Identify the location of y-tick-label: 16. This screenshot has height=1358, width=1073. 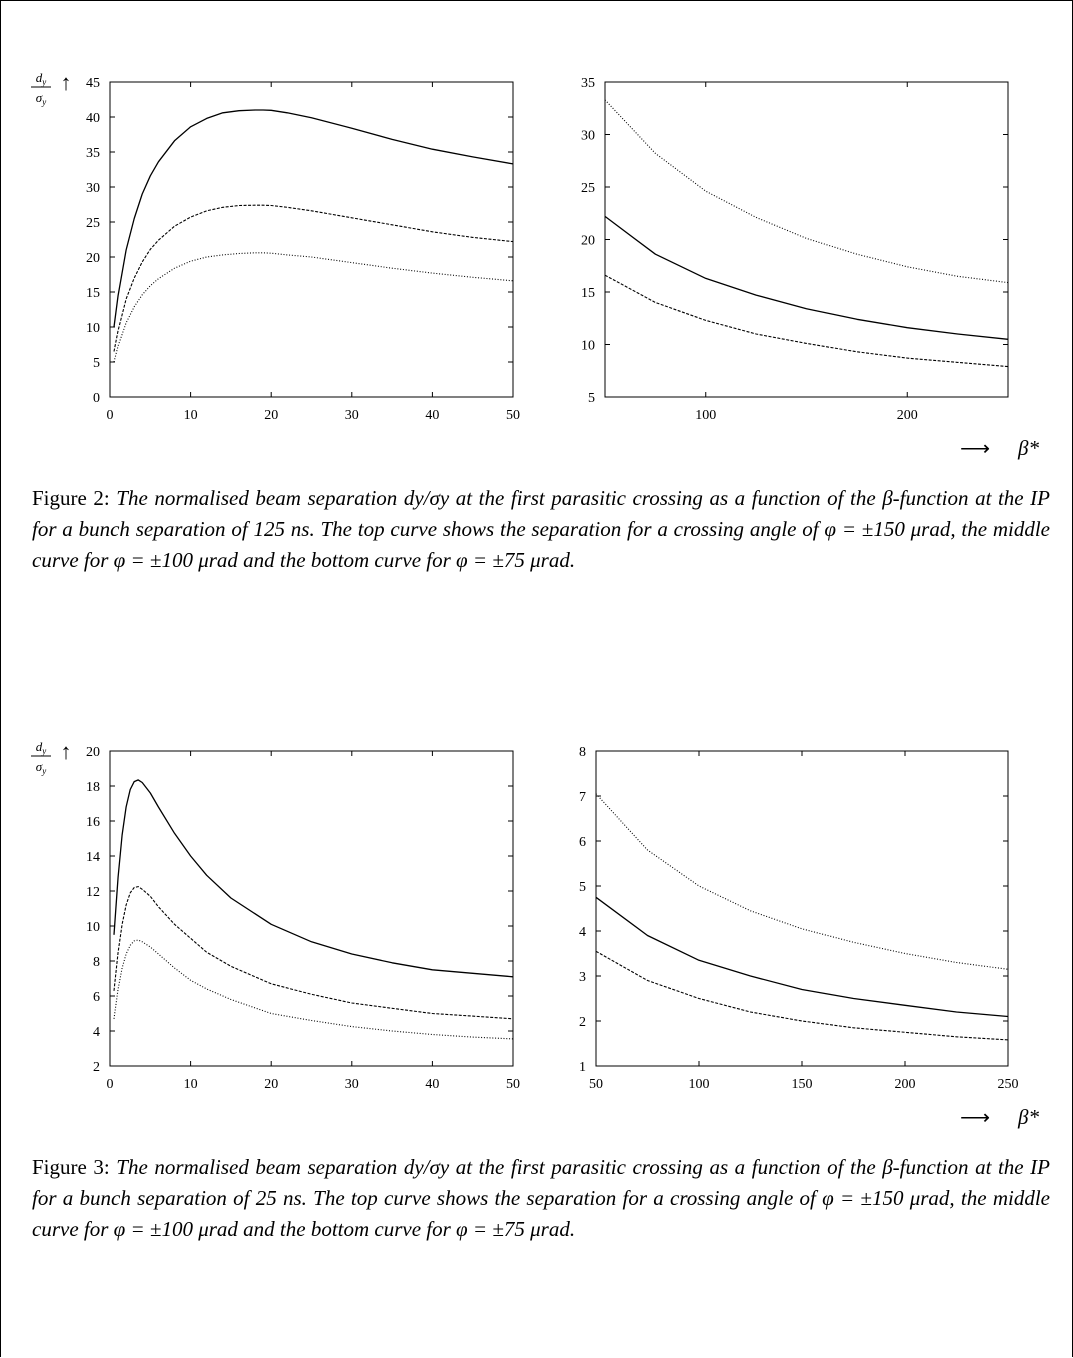
(93, 822).